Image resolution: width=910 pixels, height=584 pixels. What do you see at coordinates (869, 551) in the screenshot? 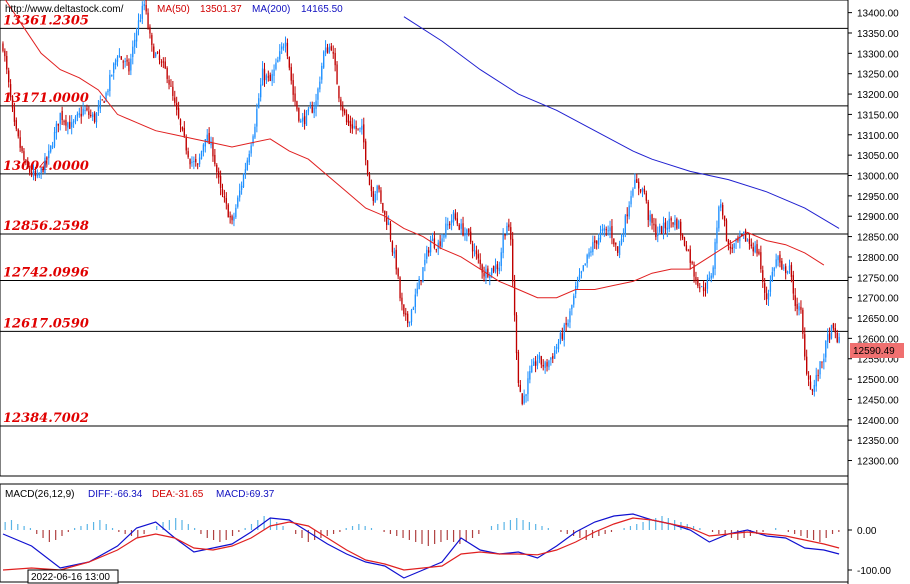
I see `macd-axis-ticks: 0.00 -100.00` at bounding box center [869, 551].